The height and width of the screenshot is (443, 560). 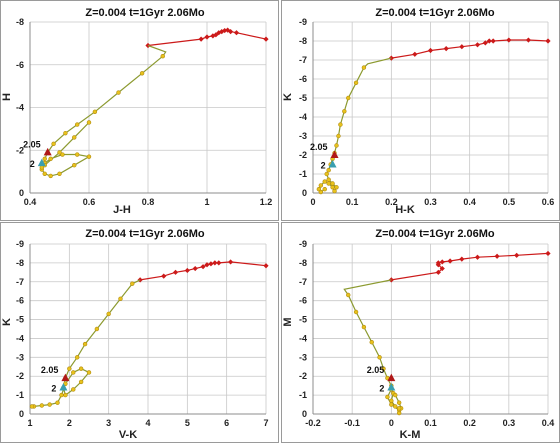 I want to click on x-axis-label: H-K, so click(x=405, y=210).